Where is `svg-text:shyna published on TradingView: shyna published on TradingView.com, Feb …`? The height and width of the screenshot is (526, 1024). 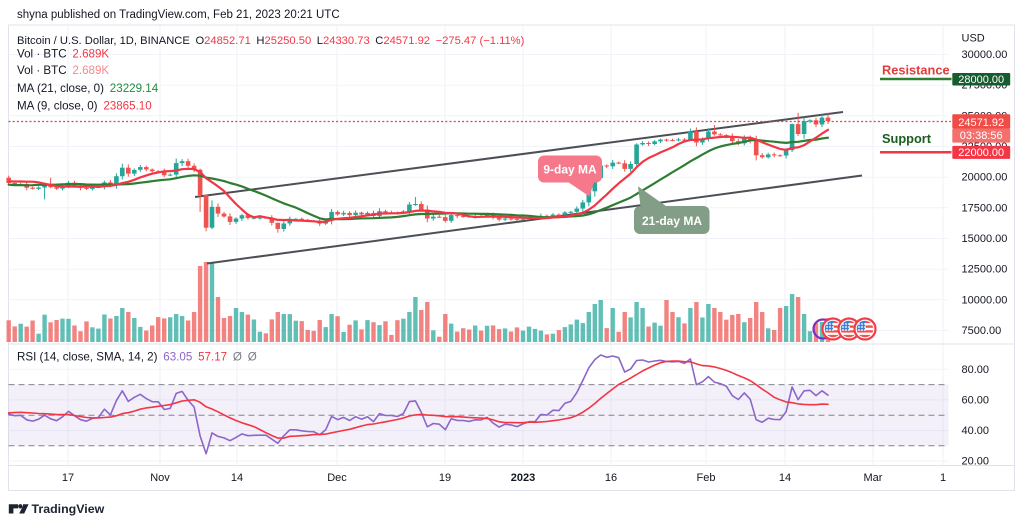
svg-text:shyna published on TradingView: shyna published on TradingView.com, Feb … is located at coordinates (178, 15).